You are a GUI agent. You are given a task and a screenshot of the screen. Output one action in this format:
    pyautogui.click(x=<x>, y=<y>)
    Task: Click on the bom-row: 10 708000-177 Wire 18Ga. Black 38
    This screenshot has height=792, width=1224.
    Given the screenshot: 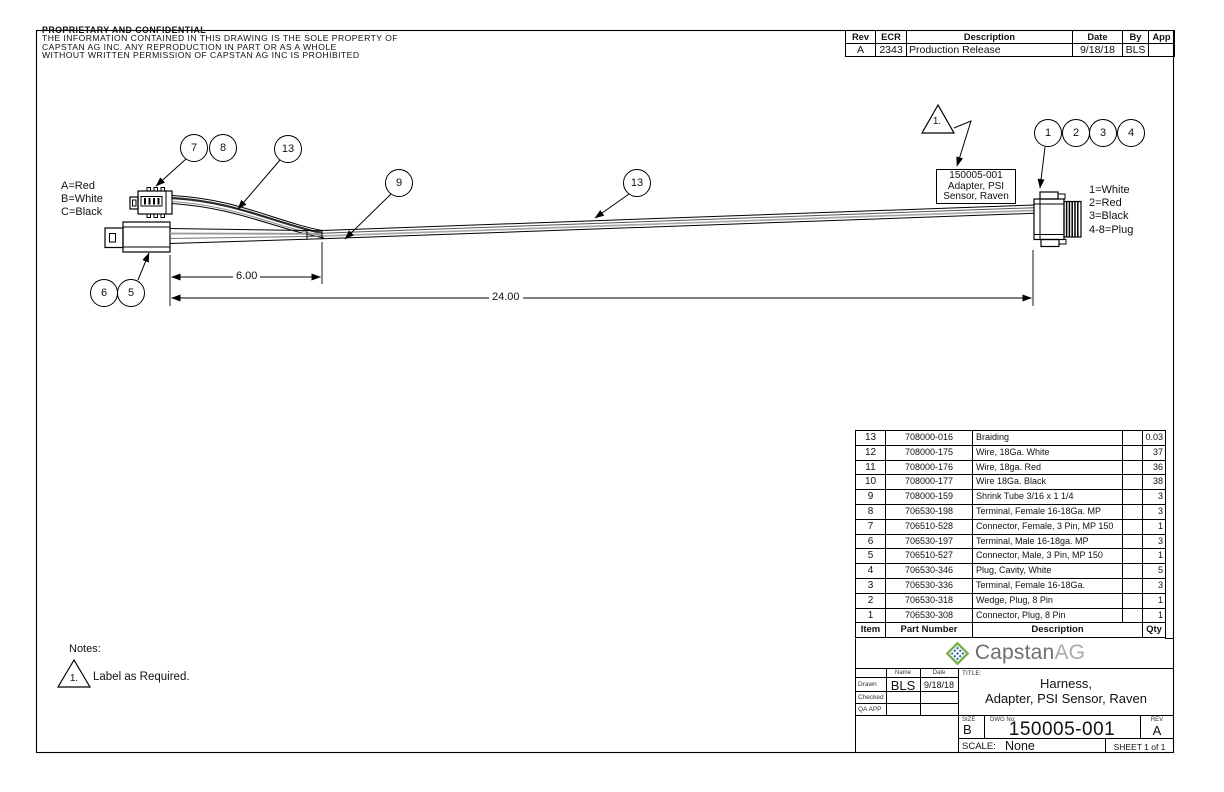 What is the action you would take?
    pyautogui.click(x=1010, y=482)
    